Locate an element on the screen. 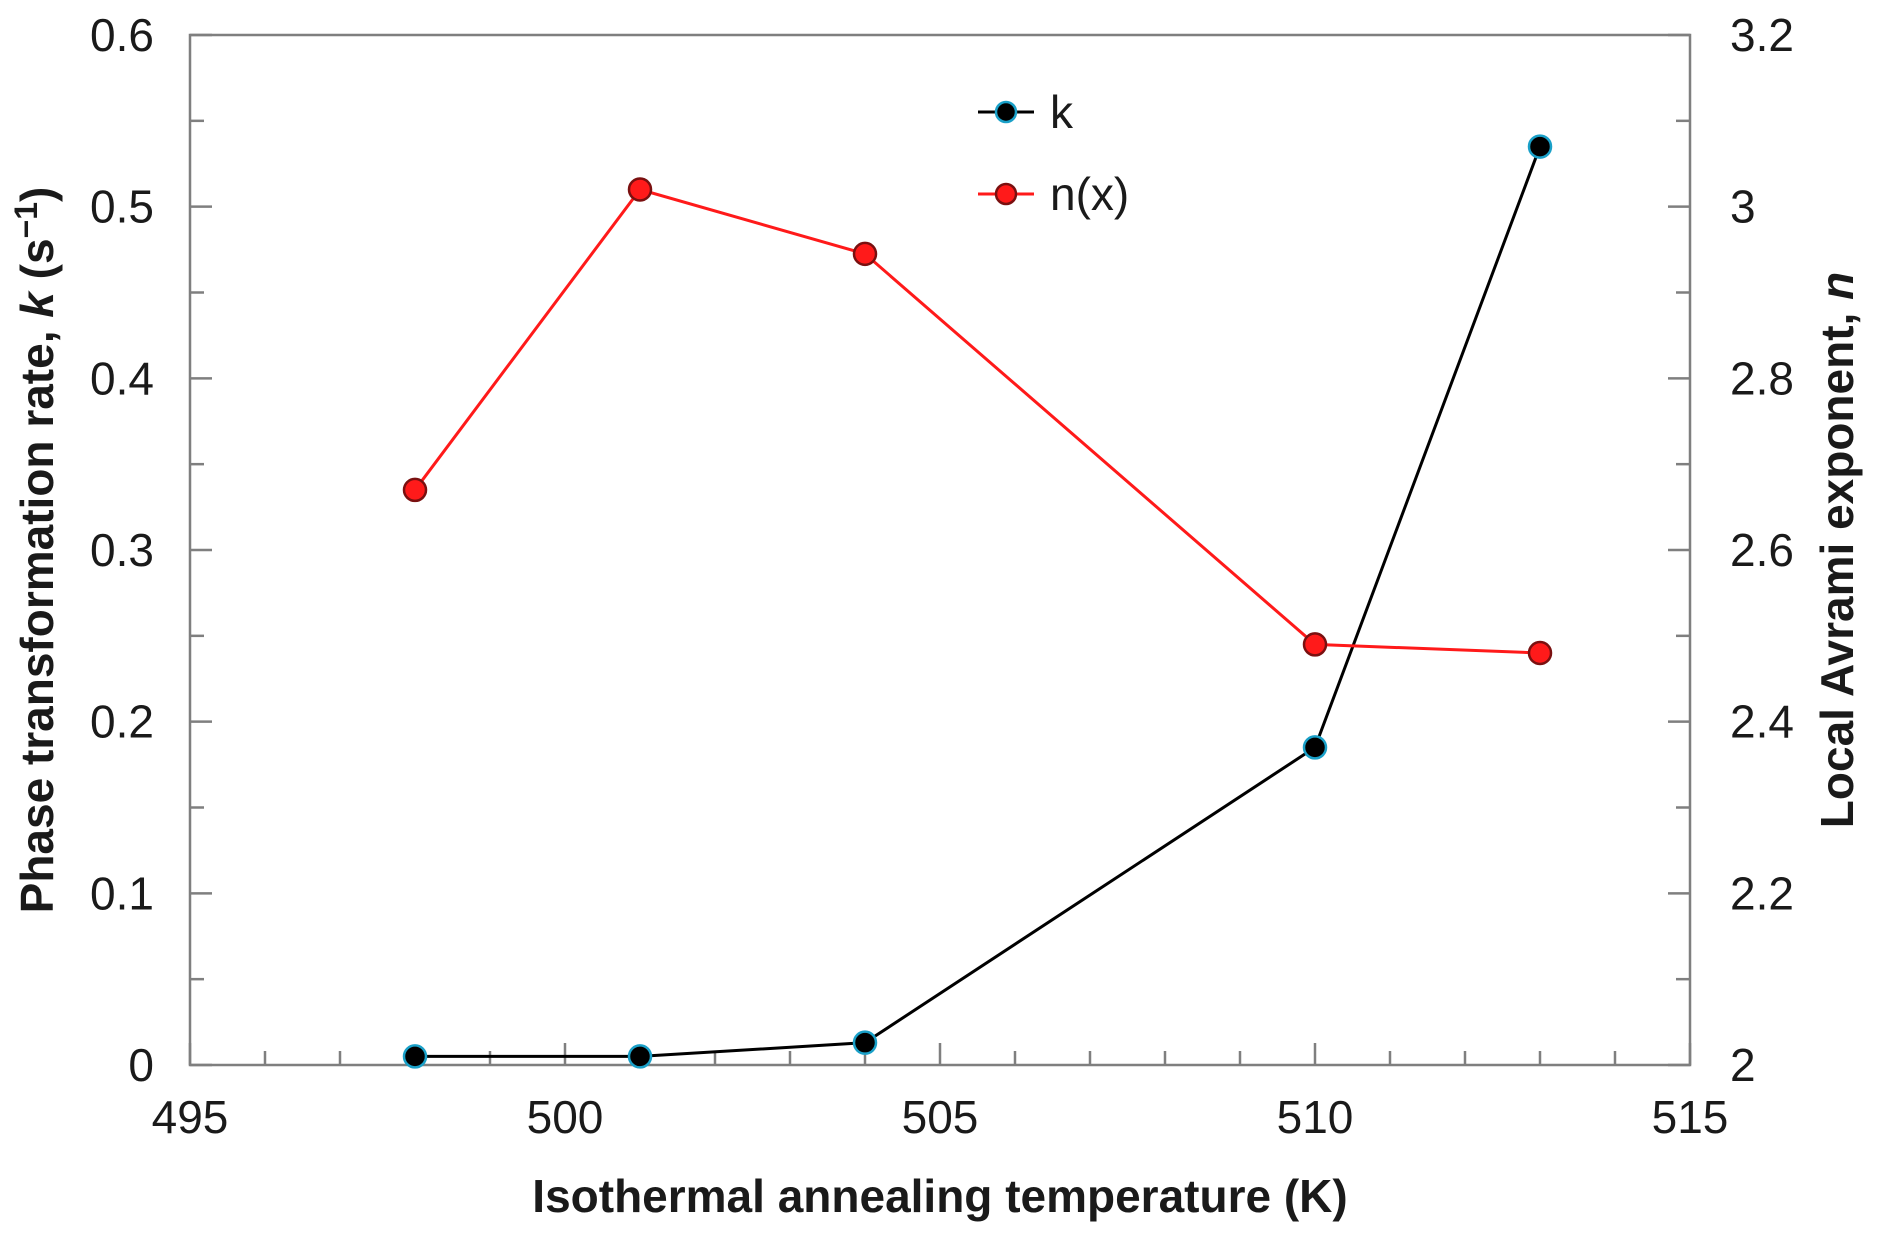 This screenshot has height=1239, width=1890. y-left-tick-label: 0.6 is located at coordinates (122, 35).